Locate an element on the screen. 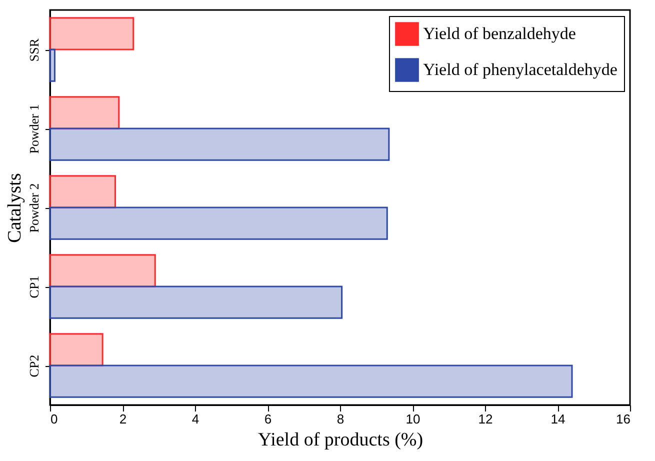 This screenshot has width=655, height=461. x-tick-label: 12 is located at coordinates (485, 419).